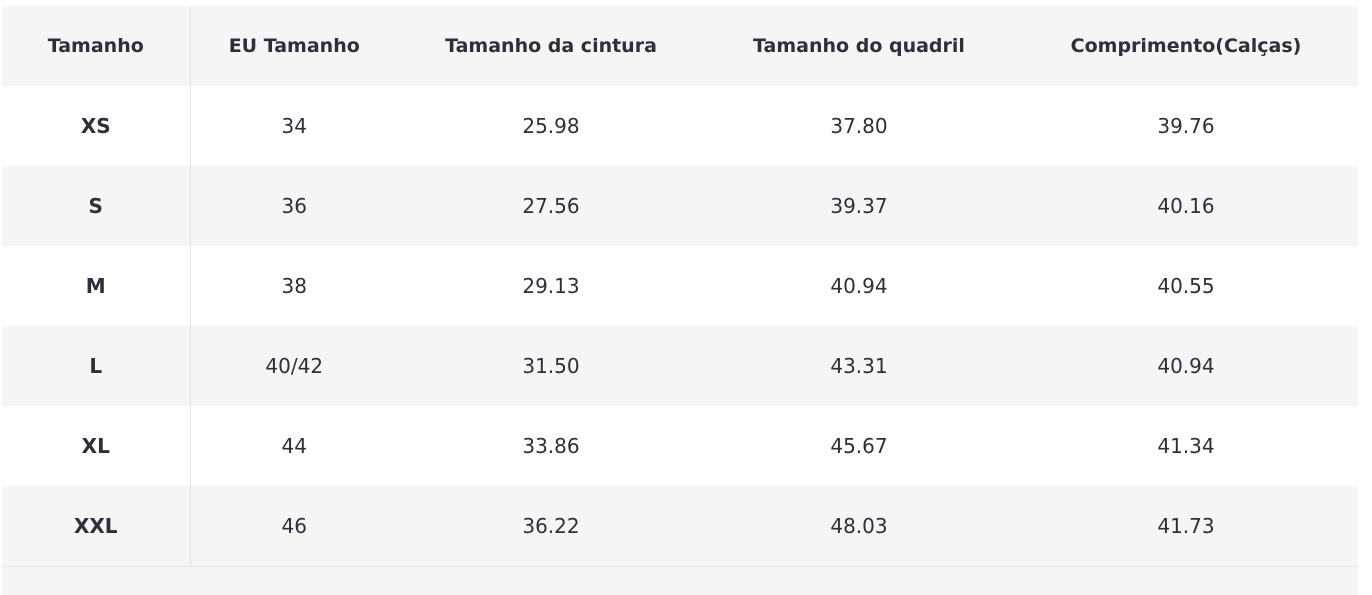 This screenshot has width=1372, height=595. I want to click on header-cell: Tamanho da cintura, so click(551, 46).